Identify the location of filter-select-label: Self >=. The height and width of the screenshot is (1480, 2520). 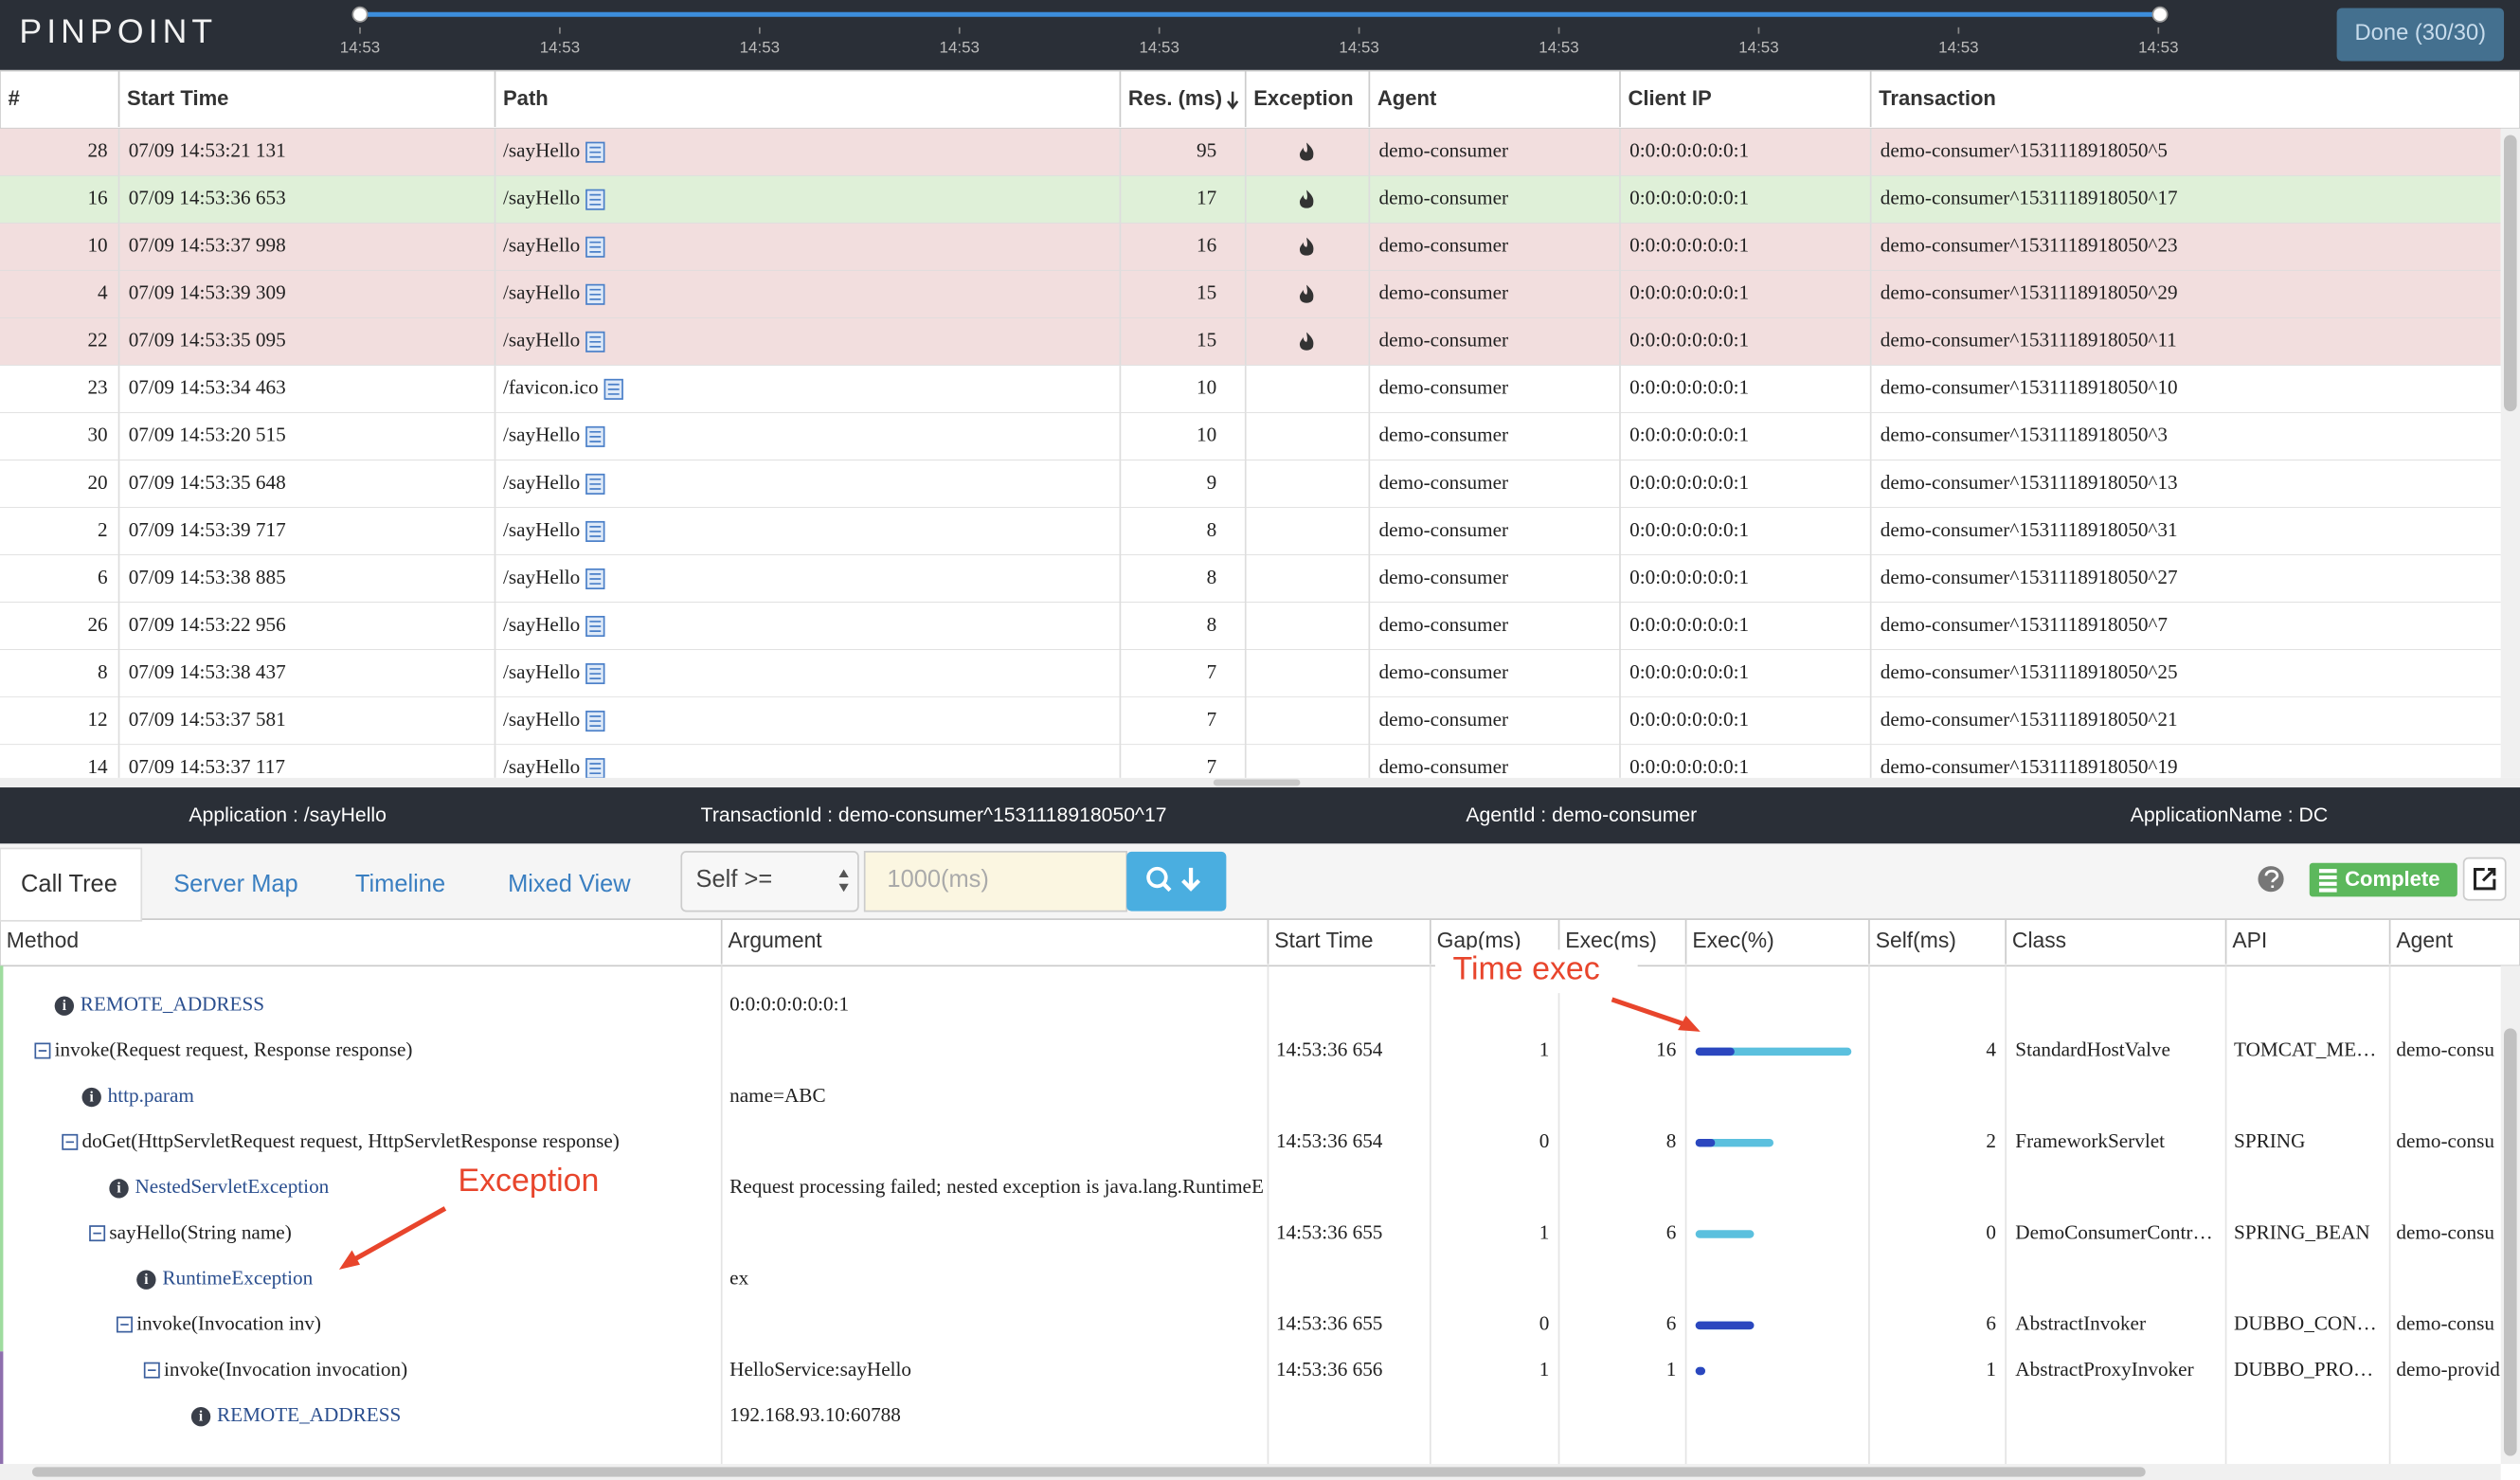
(734, 879).